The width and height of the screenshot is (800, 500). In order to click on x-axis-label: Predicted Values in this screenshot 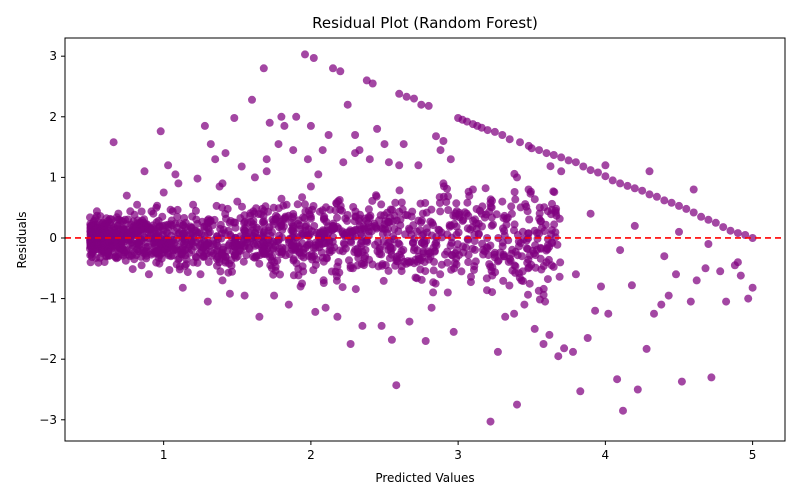, I will do `click(424, 478)`.